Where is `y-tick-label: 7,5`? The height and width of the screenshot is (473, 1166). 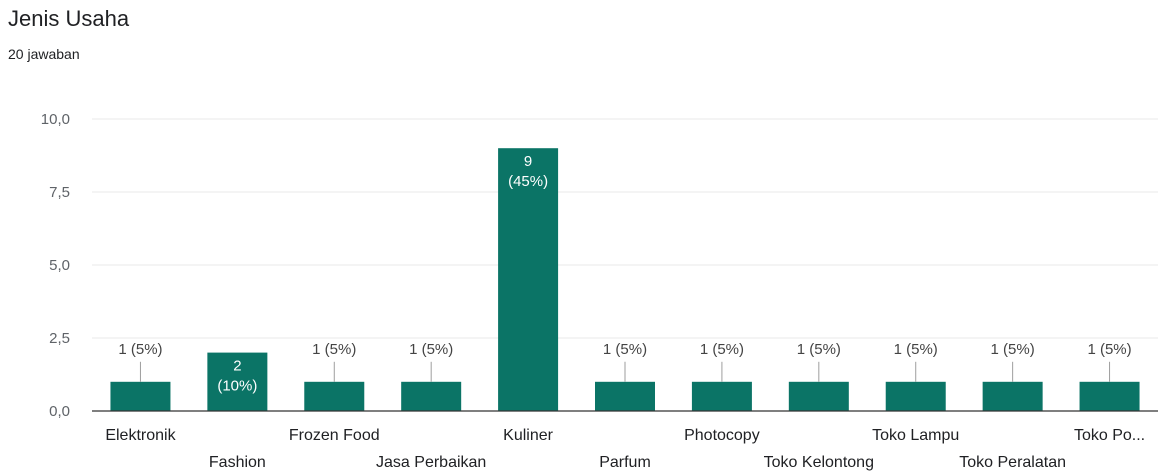
y-tick-label: 7,5 is located at coordinates (59, 192).